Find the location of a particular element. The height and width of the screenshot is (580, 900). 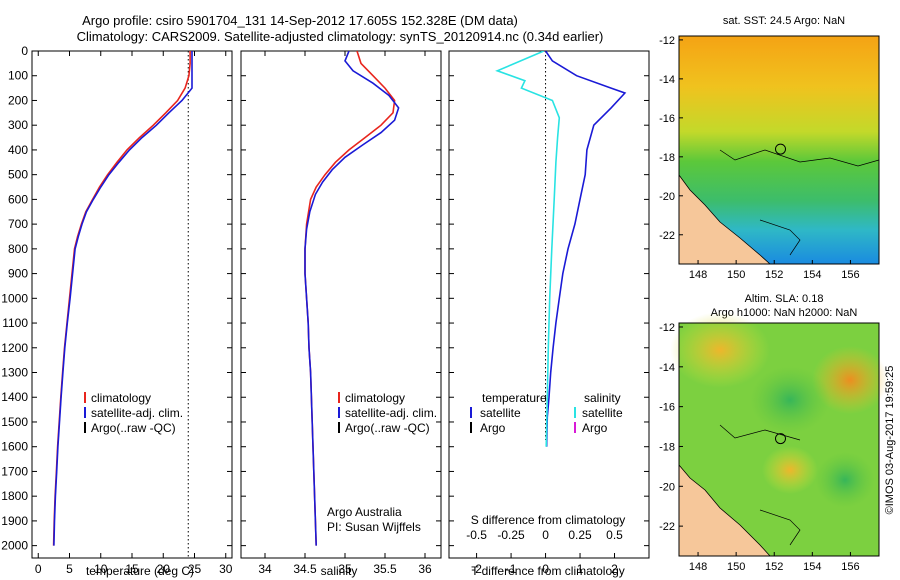

depth-tick-label: 1200 is located at coordinates (14, 348).